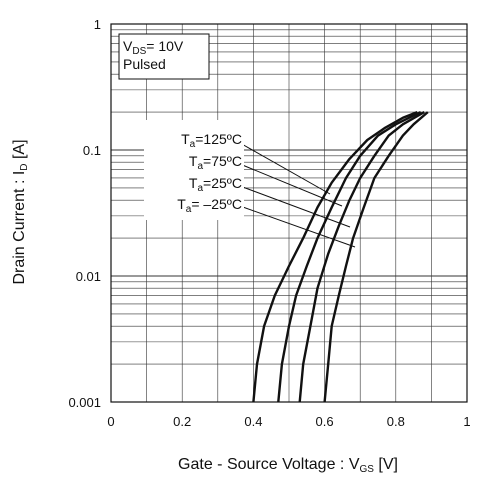  What do you see at coordinates (215, 162) in the screenshot?
I see `series-label-75c: Ta=75ºC` at bounding box center [215, 162].